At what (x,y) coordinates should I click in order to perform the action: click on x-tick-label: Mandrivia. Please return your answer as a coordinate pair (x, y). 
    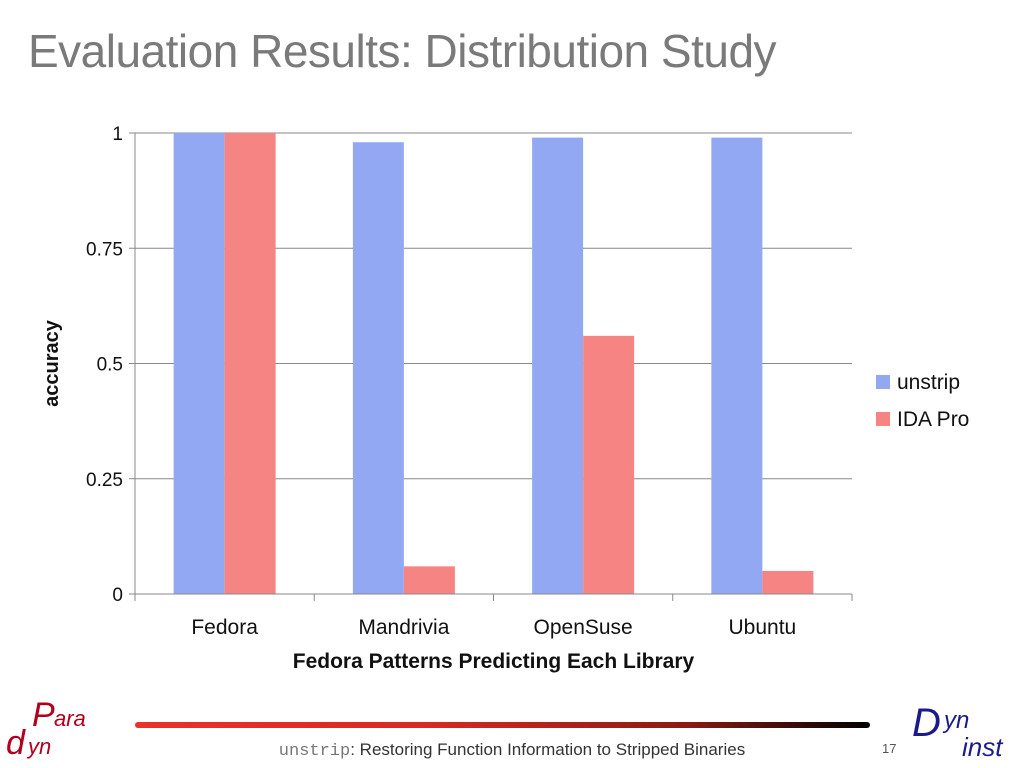
    Looking at the image, I should click on (403, 627).